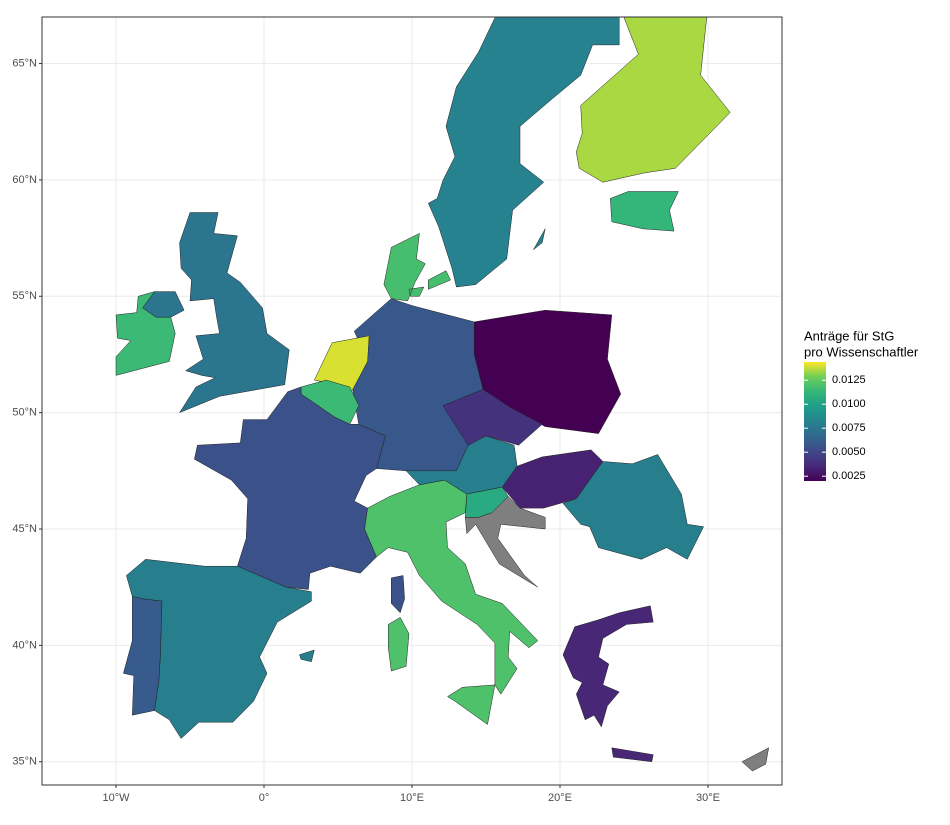 This screenshot has height=825, width=950. Describe the element at coordinates (24, 762) in the screenshot. I see `y-tick-label: 35°N` at that location.